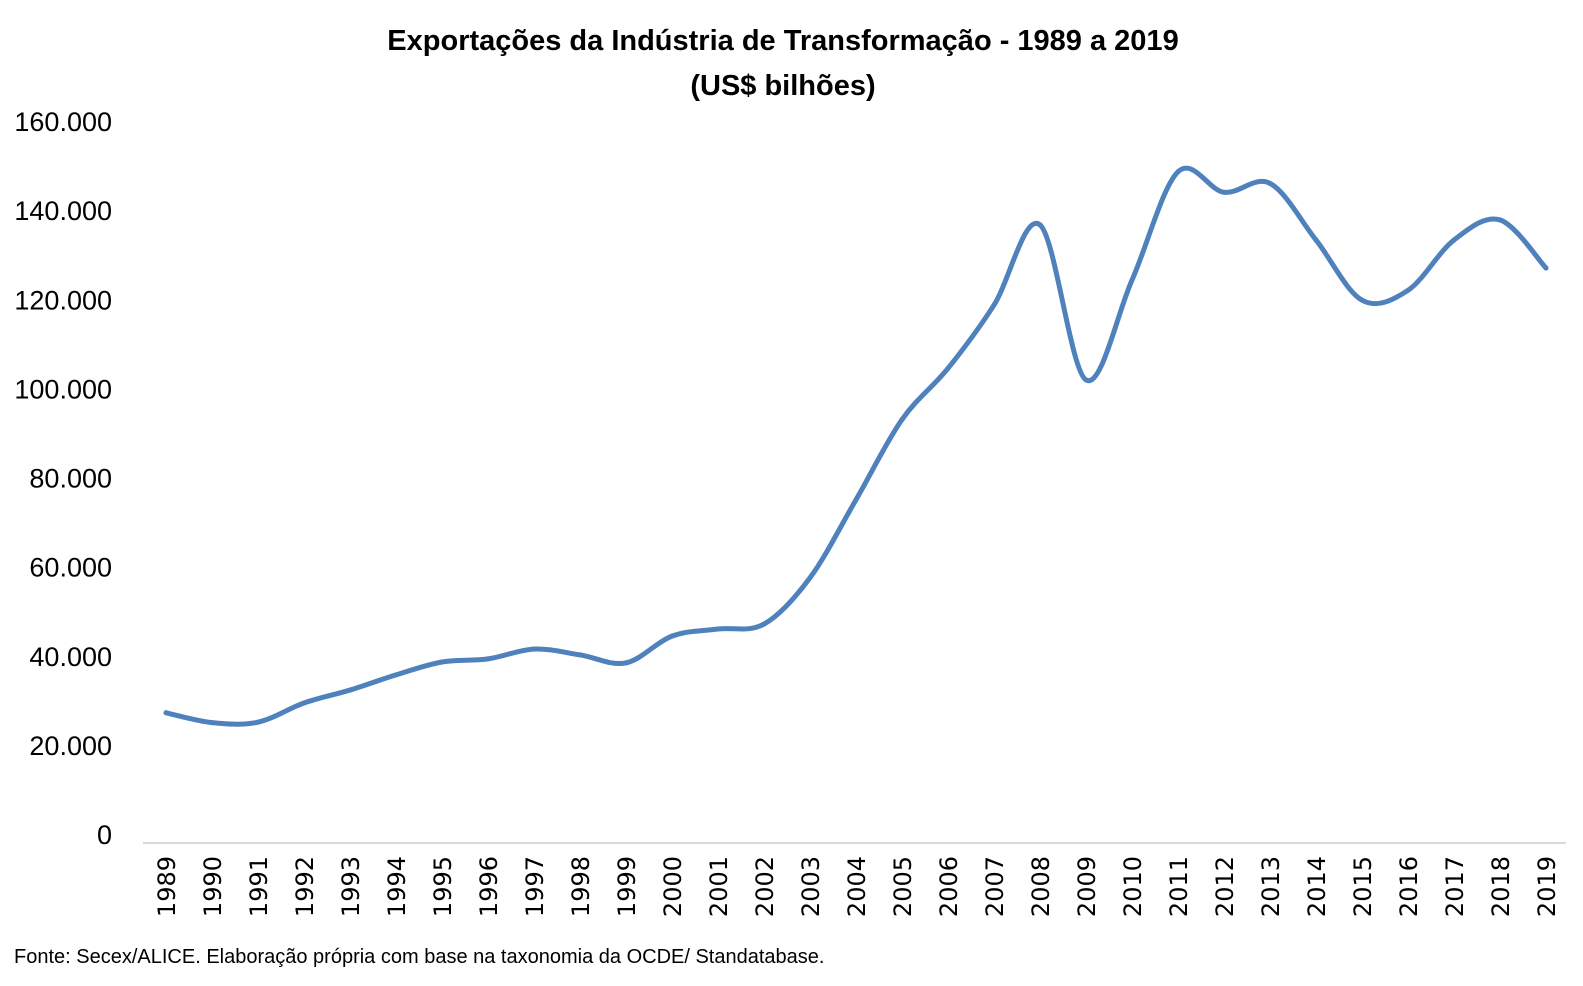 This screenshot has width=1583, height=986. I want to click on y-tick-label: 60.000, so click(70, 568).